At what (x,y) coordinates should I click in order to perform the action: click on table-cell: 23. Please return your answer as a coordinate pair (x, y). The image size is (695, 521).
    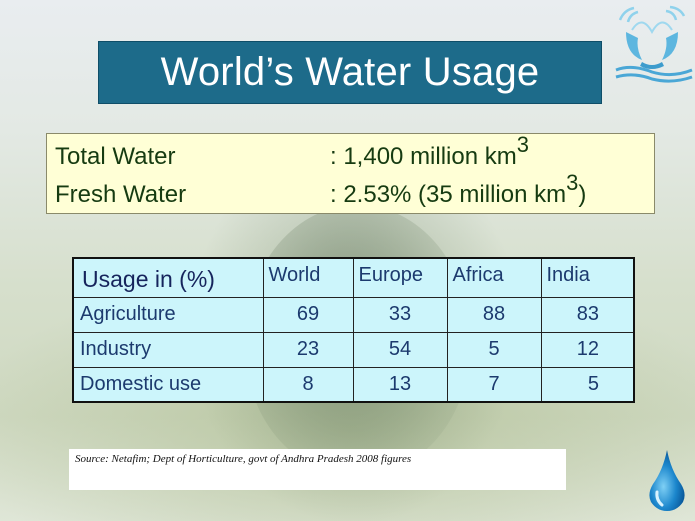
    Looking at the image, I should click on (308, 349).